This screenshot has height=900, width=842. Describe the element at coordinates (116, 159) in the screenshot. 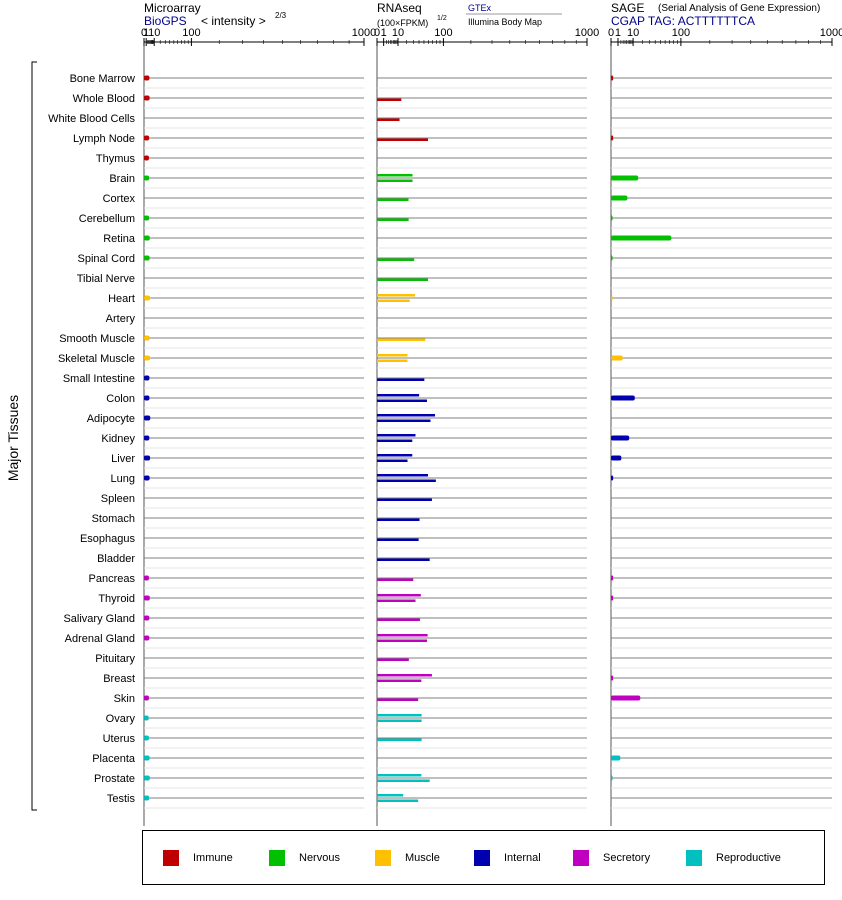

I see `tissue-label: Thymus` at that location.